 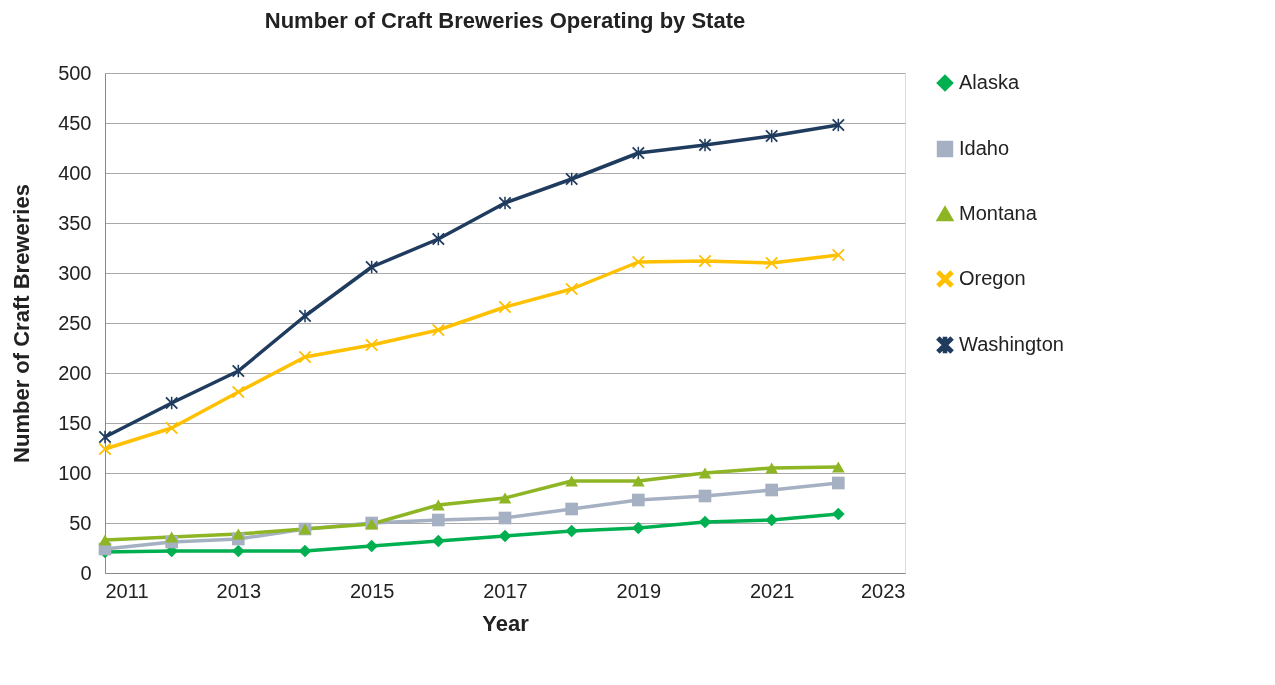 What do you see at coordinates (984, 148) in the screenshot?
I see `legend-label: Idaho` at bounding box center [984, 148].